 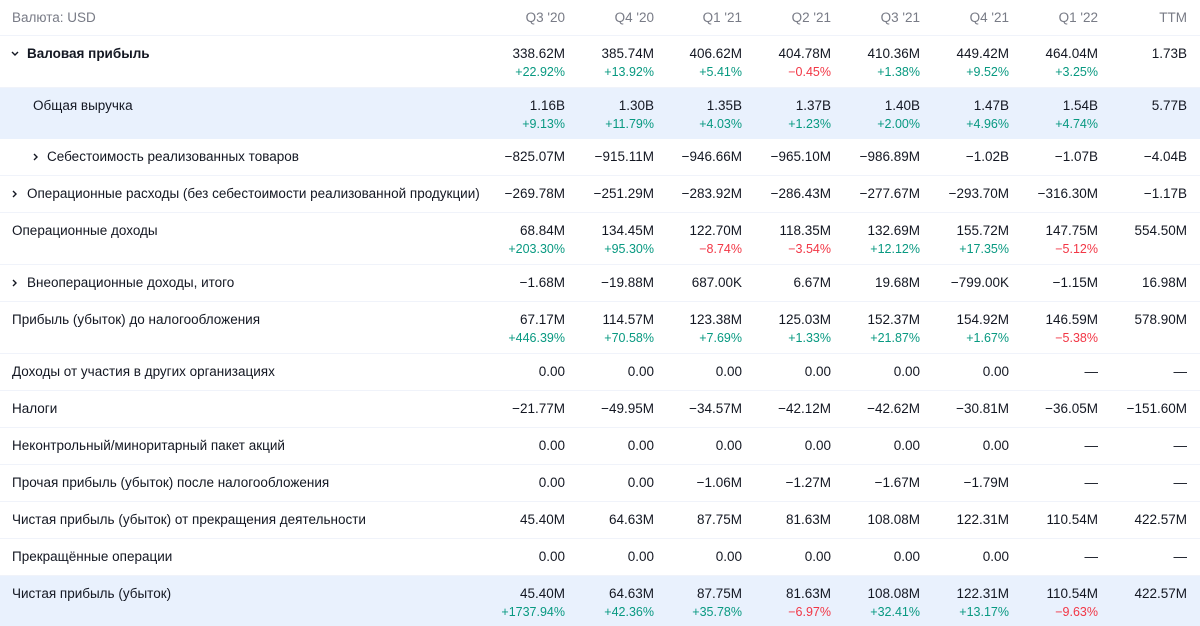 I want to click on change-cell: +3.25%, so click(x=1076, y=72).